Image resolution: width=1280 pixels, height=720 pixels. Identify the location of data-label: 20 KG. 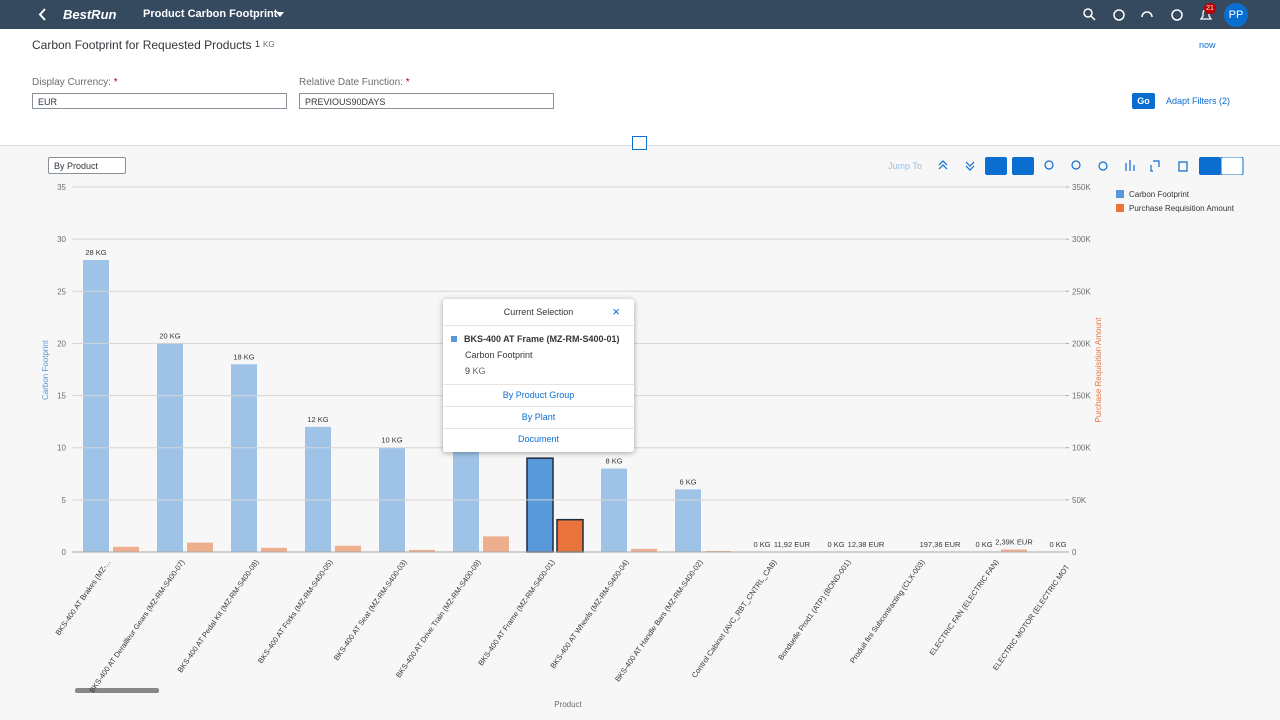
(169, 335).